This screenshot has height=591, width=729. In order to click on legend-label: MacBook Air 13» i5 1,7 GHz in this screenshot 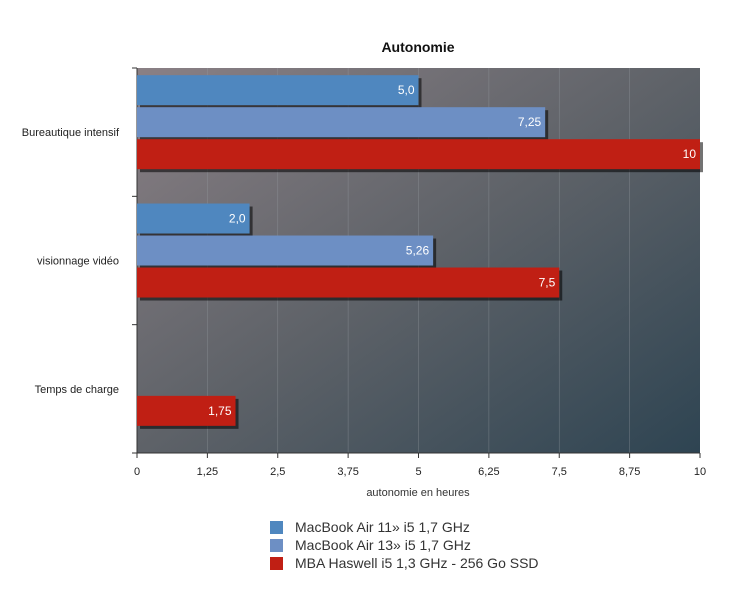, I will do `click(383, 545)`.